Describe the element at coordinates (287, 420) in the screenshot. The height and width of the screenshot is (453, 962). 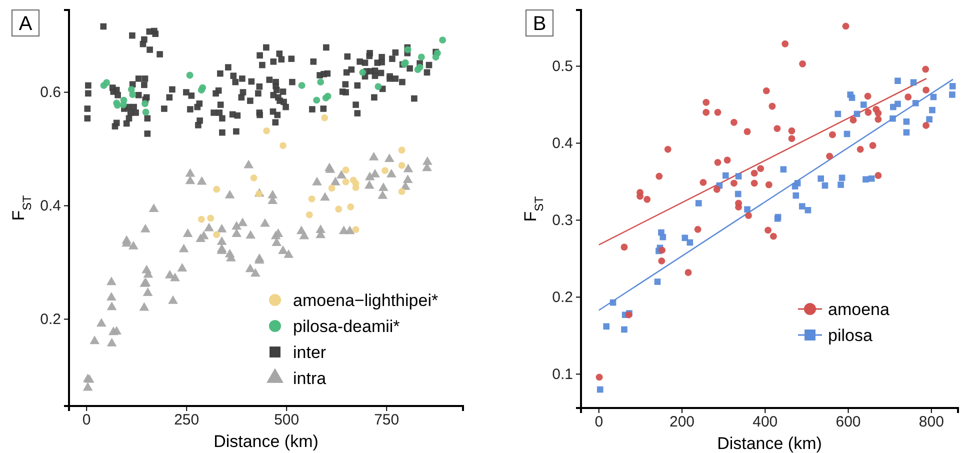
I see `x-tick-label: 500` at that location.